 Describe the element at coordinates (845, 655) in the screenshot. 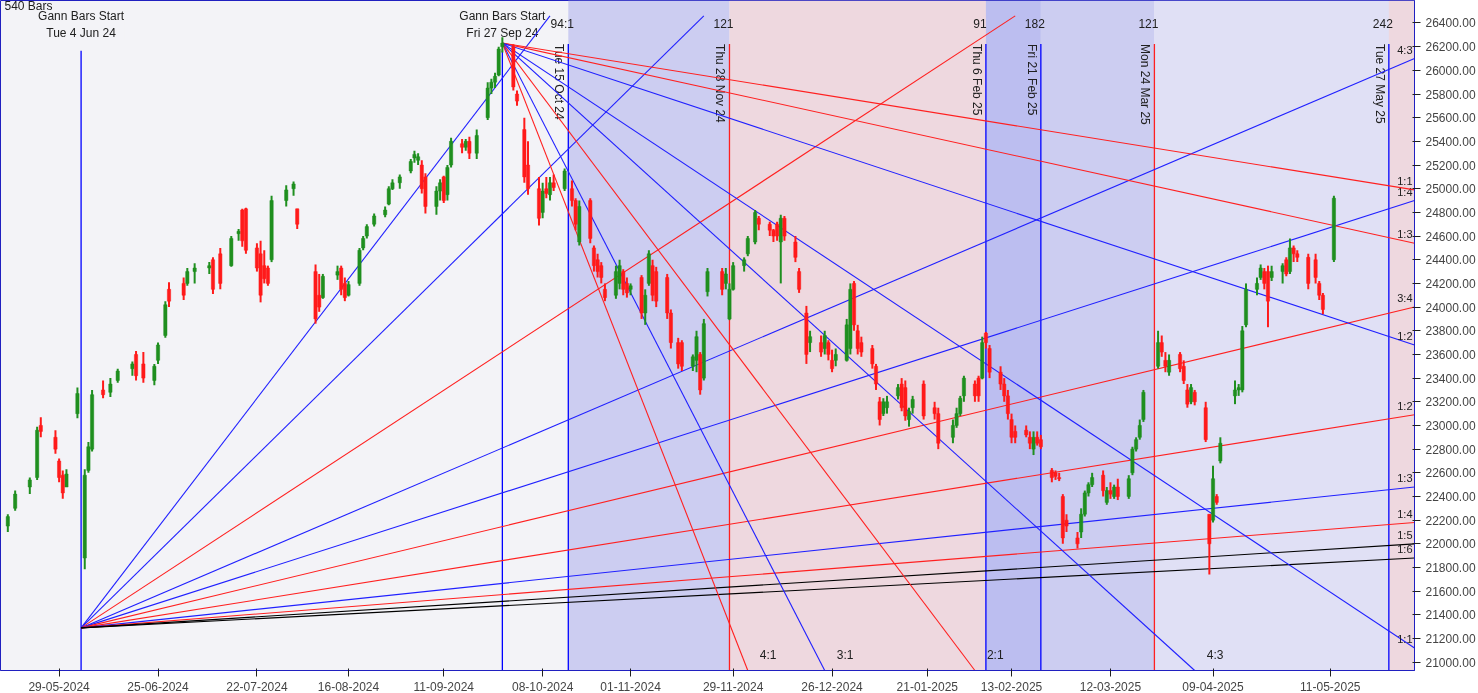

I see `series-label: 3:1` at that location.